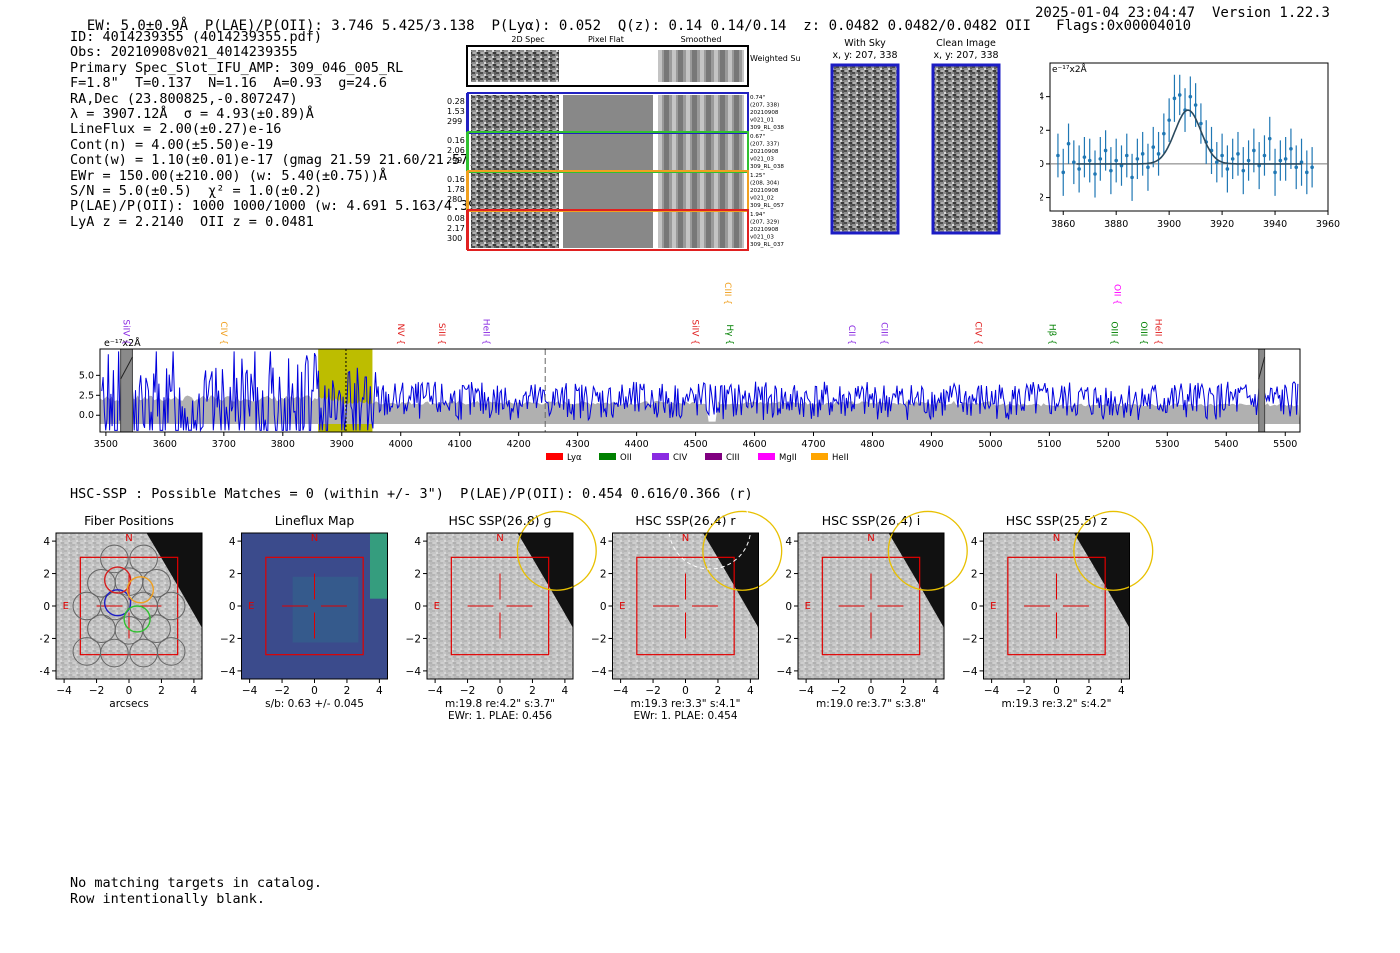 Image resolution: width=1400 pixels, height=953 pixels. Describe the element at coordinates (727, 293) in the screenshot. I see `line-id-label: CIII {` at that location.